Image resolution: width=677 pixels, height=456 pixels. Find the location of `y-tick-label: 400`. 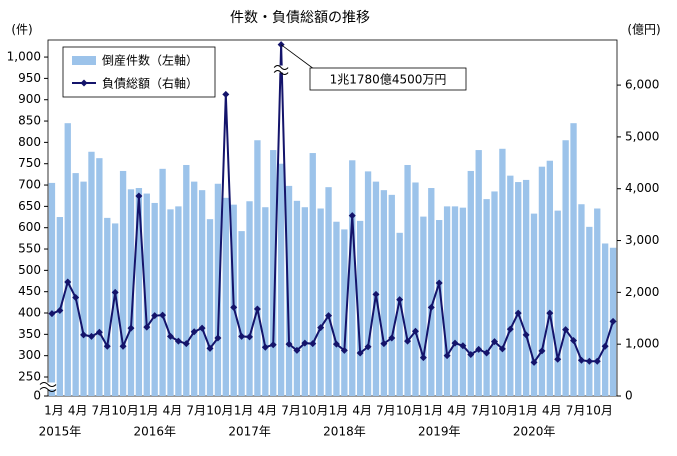

y-tick-label: 400 is located at coordinates (29, 313).